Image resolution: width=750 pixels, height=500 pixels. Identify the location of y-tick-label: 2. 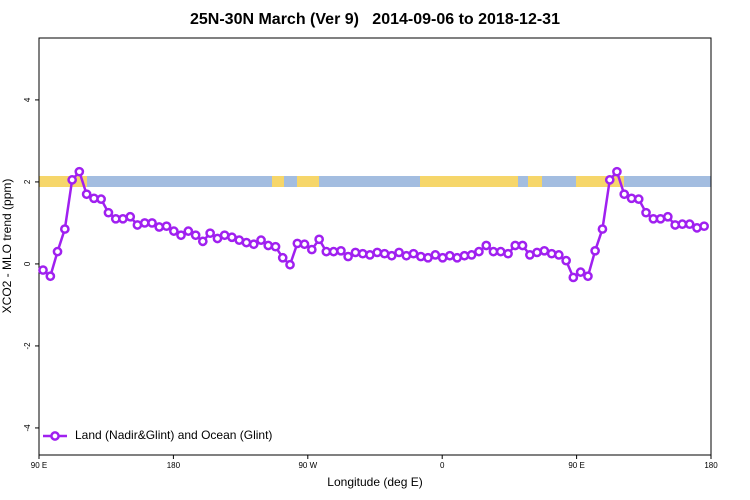
(27, 181).